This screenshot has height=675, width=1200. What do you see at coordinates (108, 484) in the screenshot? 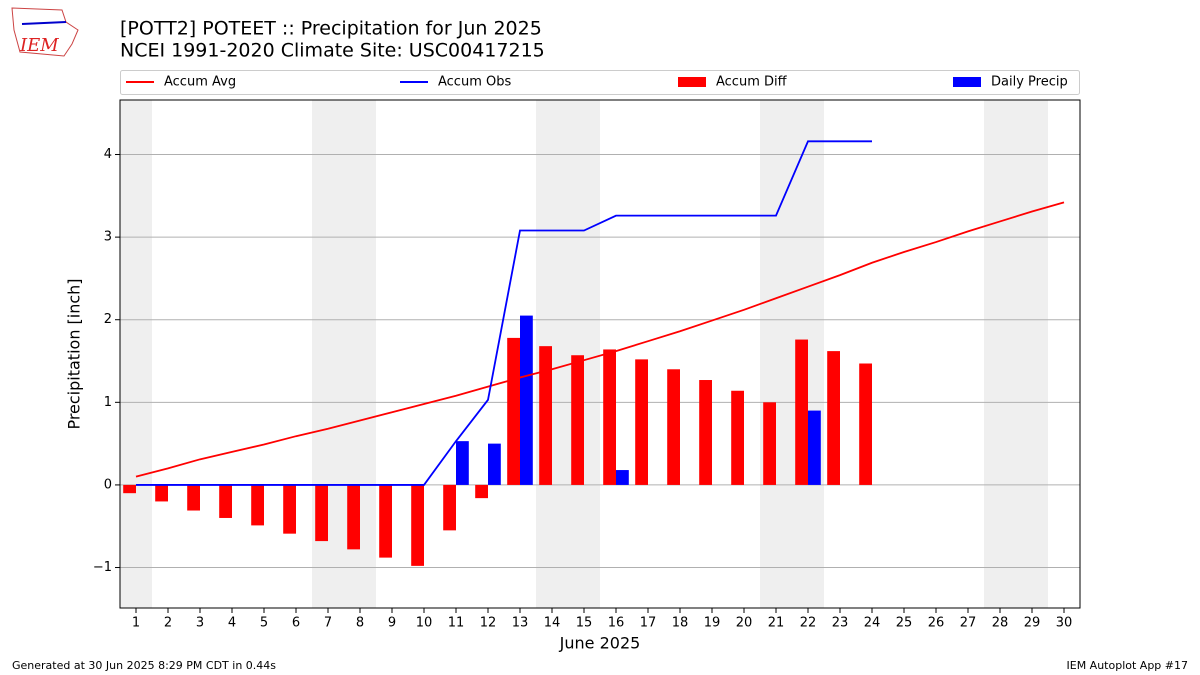
I see `y-tick-label: 0` at bounding box center [108, 484].